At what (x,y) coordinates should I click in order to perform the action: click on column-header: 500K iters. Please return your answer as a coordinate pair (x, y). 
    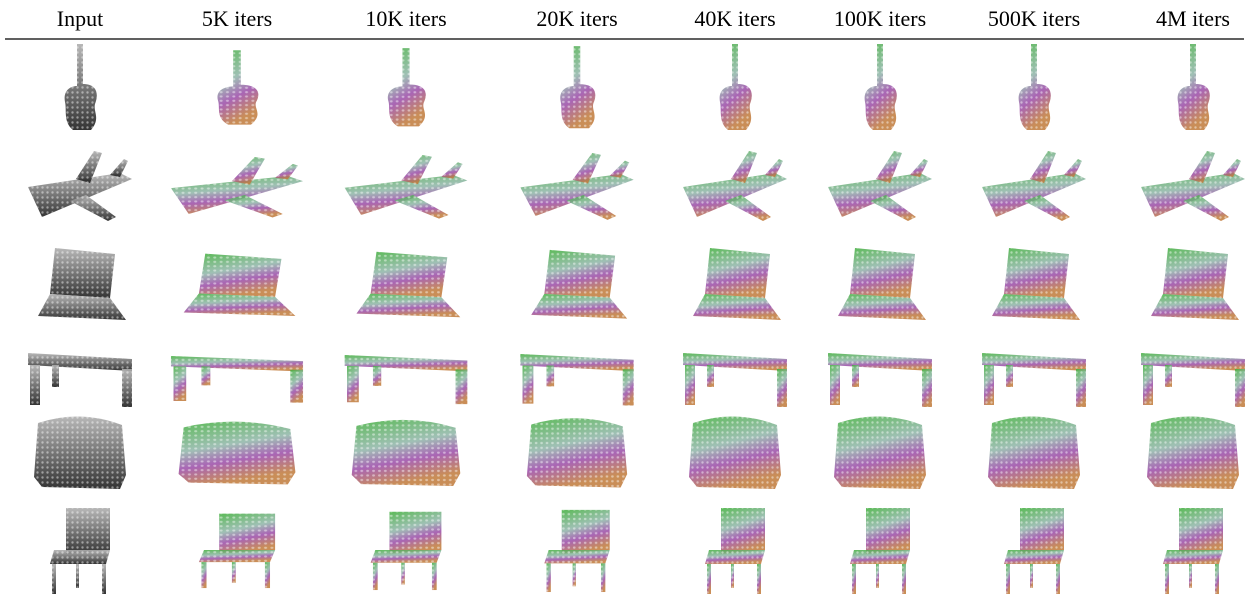
    Looking at the image, I should click on (1034, 18).